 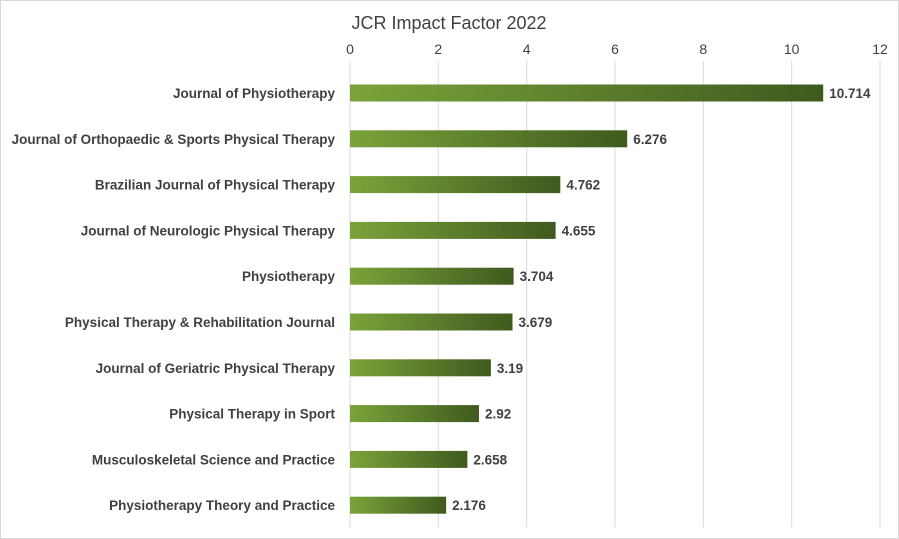 I want to click on value-label: 3.679, so click(x=535, y=322).